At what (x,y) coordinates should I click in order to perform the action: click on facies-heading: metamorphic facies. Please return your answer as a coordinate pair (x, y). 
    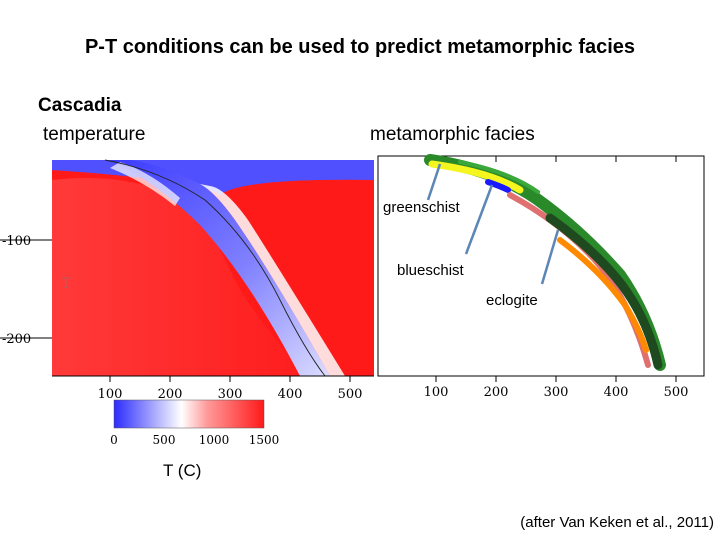
    Looking at the image, I should click on (452, 134).